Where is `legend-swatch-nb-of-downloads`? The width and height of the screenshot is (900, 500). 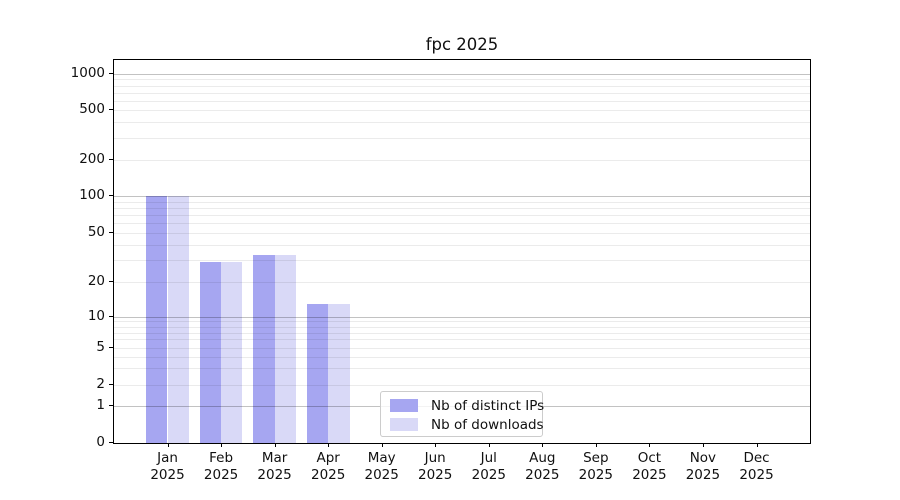 legend-swatch-nb-of-downloads is located at coordinates (404, 424).